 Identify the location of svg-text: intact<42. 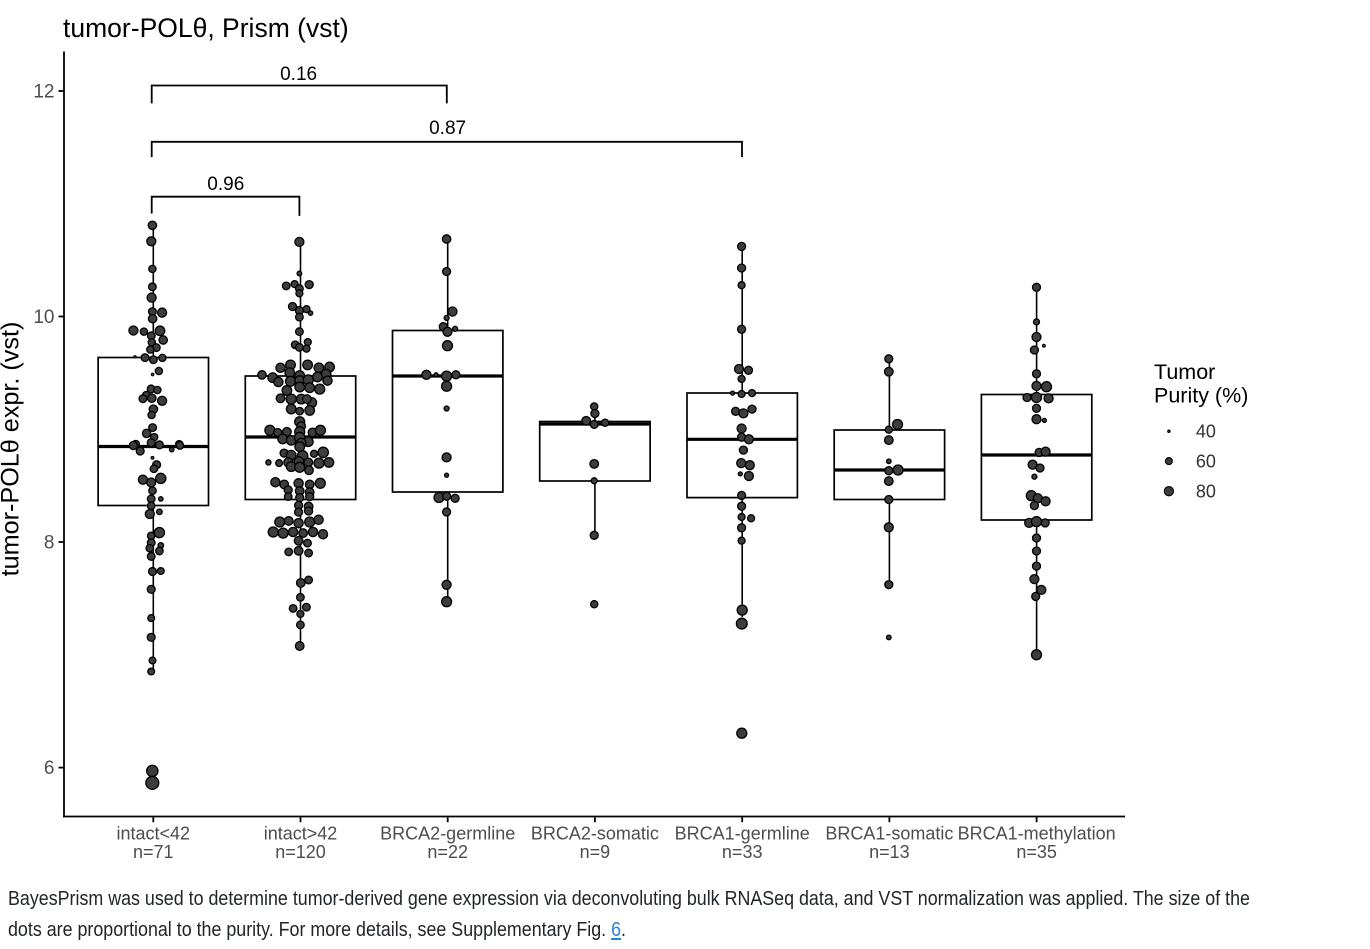
(154, 834).